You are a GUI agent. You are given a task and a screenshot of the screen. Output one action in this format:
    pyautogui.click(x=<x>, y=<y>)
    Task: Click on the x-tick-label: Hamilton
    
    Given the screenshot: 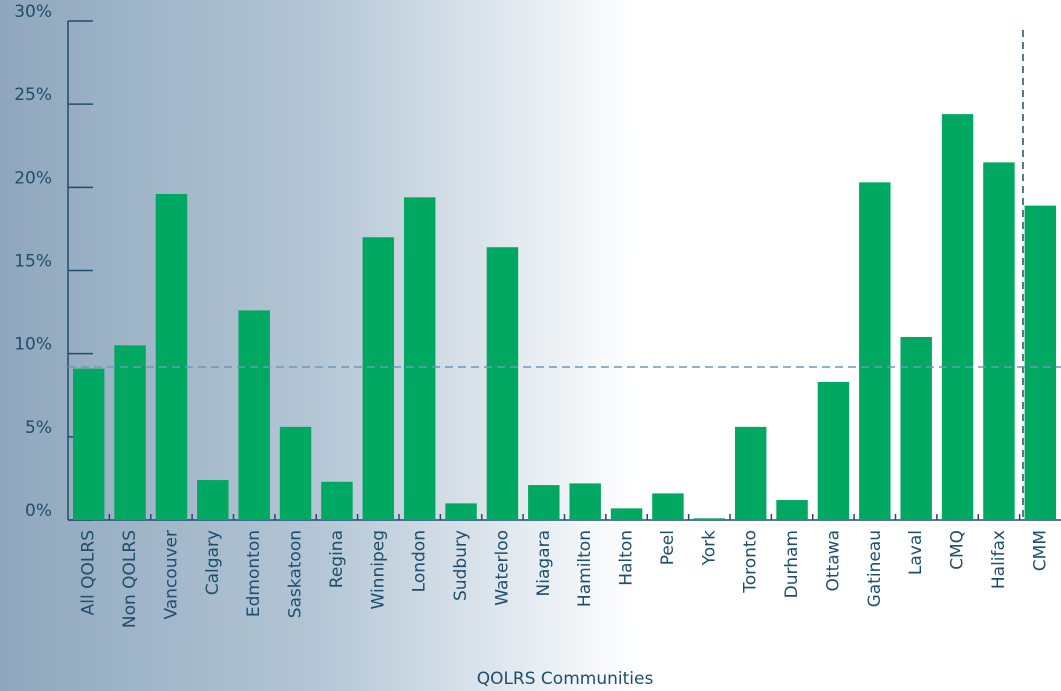 What is the action you would take?
    pyautogui.click(x=585, y=568)
    